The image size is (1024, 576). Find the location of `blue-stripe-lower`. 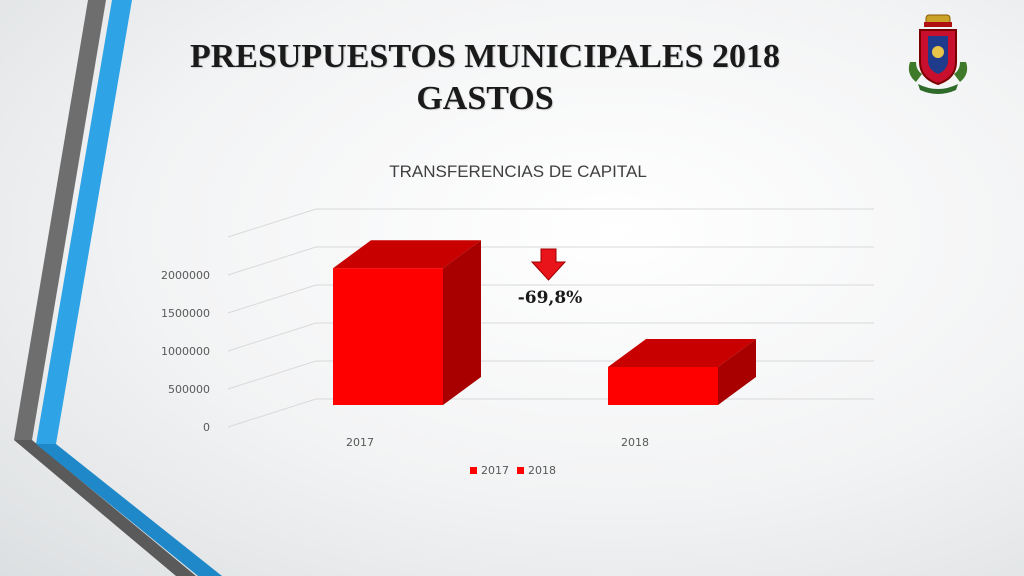

blue-stripe-lower is located at coordinates (129, 510).